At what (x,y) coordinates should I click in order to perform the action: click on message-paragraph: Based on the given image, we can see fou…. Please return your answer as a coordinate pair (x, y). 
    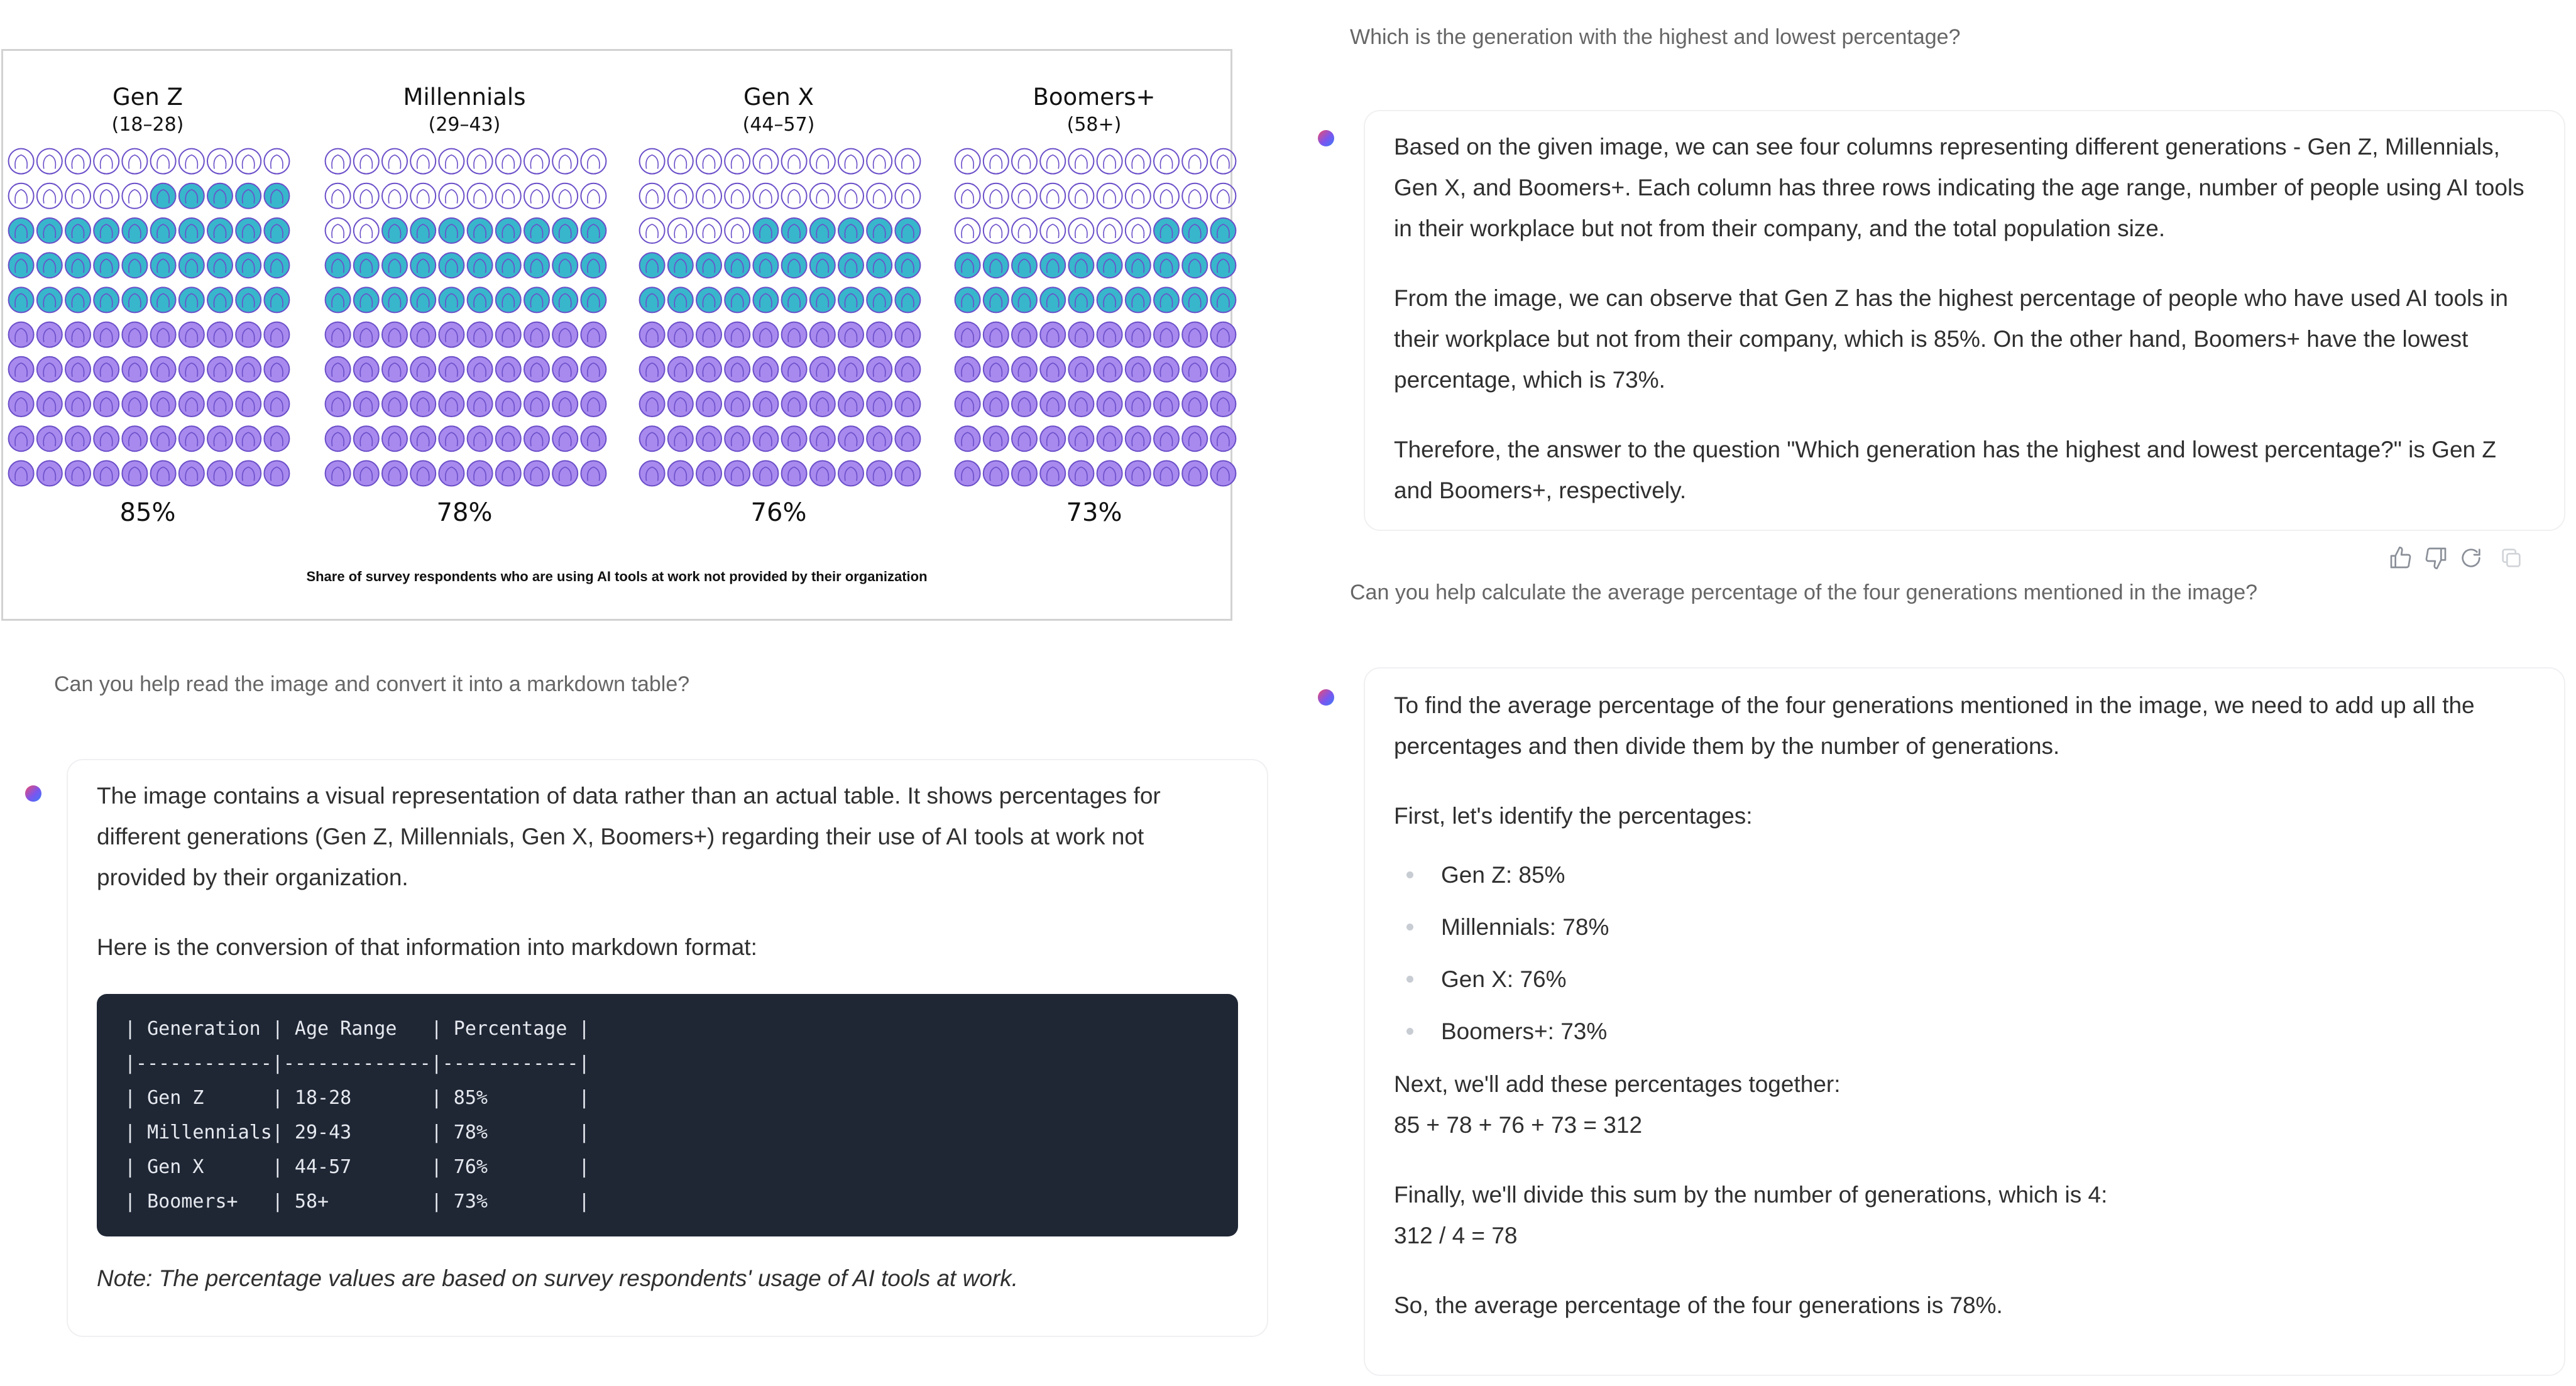
    Looking at the image, I should click on (1959, 188).